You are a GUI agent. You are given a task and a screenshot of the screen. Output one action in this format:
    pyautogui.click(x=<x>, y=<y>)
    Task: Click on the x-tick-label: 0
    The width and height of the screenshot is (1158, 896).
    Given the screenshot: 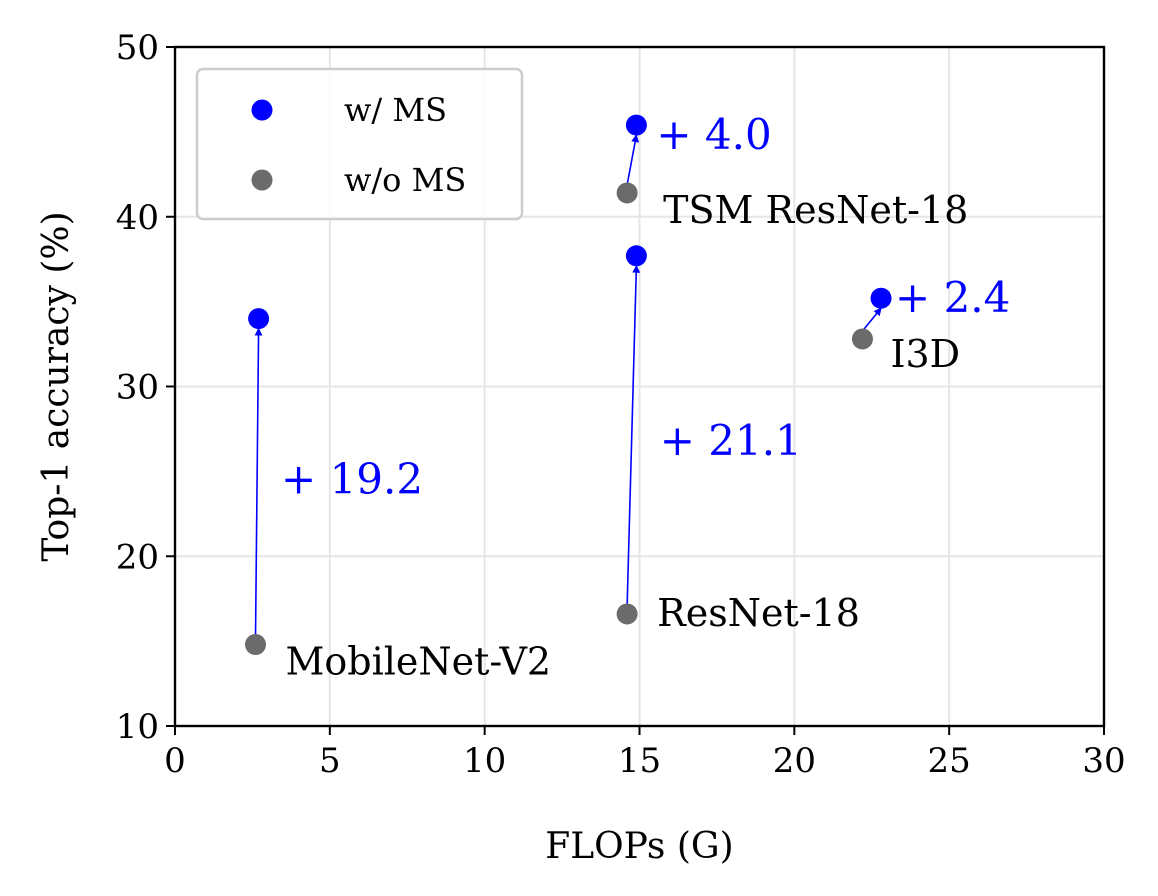 What is the action you would take?
    pyautogui.click(x=175, y=761)
    